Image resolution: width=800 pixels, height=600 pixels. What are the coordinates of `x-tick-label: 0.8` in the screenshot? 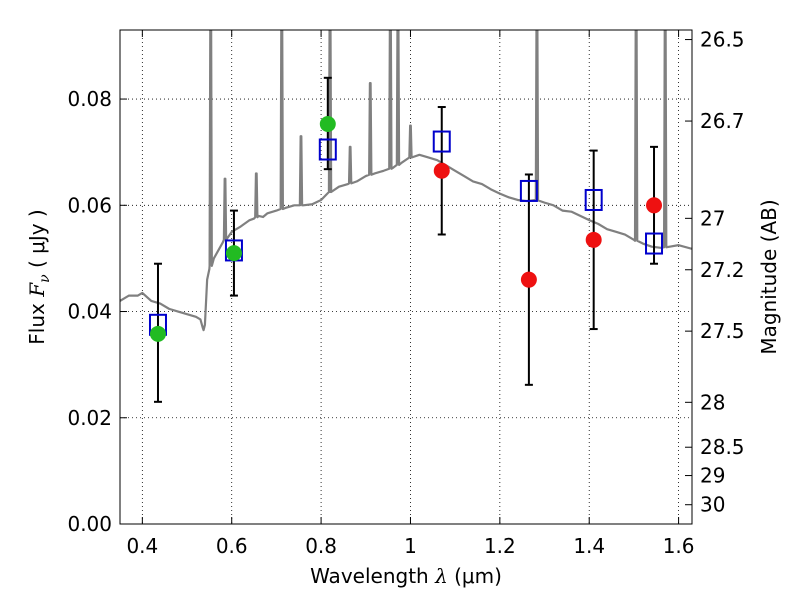 It's located at (321, 546).